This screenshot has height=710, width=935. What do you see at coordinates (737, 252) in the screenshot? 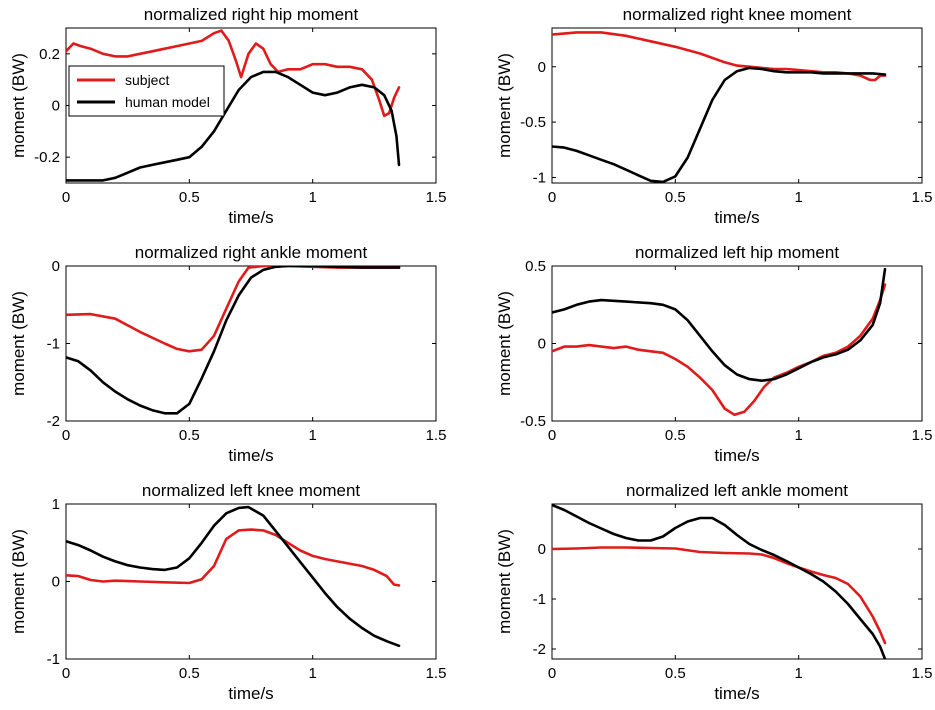
I see `chart-title: normalized left hip moment` at bounding box center [737, 252].